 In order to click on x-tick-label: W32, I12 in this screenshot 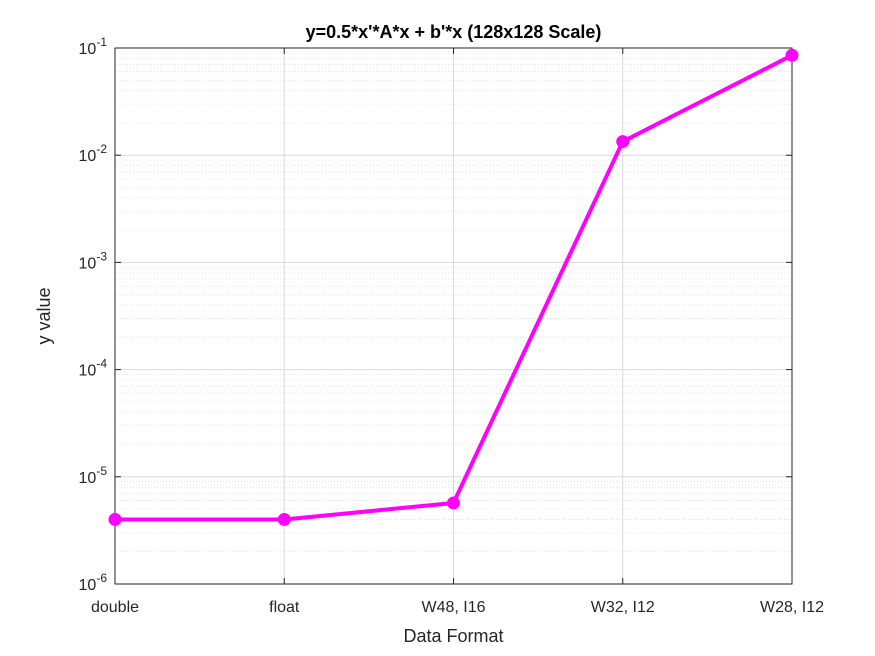, I will do `click(623, 607)`.